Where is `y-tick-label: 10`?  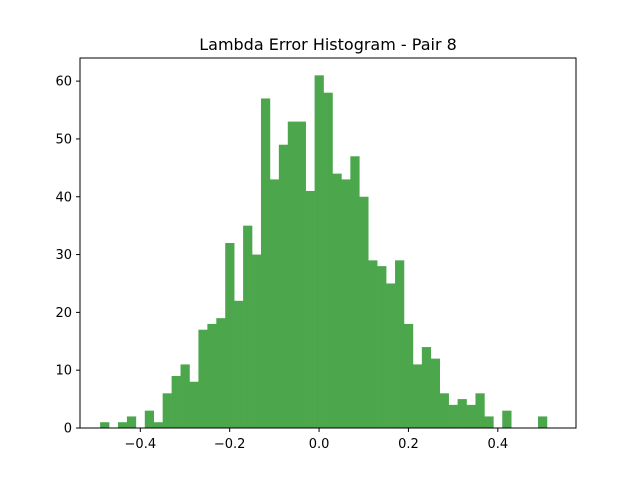 y-tick-label: 10 is located at coordinates (63, 371).